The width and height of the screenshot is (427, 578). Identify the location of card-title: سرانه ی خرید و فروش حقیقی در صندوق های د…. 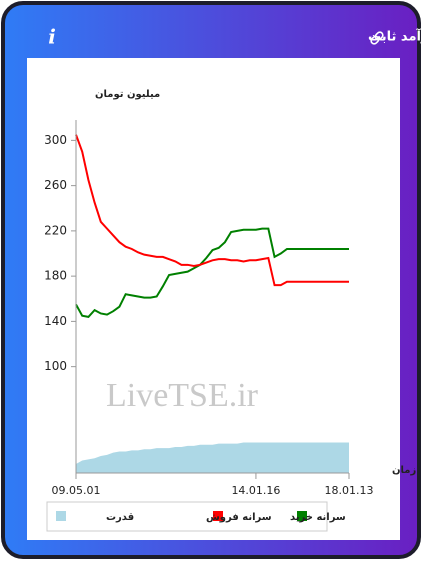
(397, 36).